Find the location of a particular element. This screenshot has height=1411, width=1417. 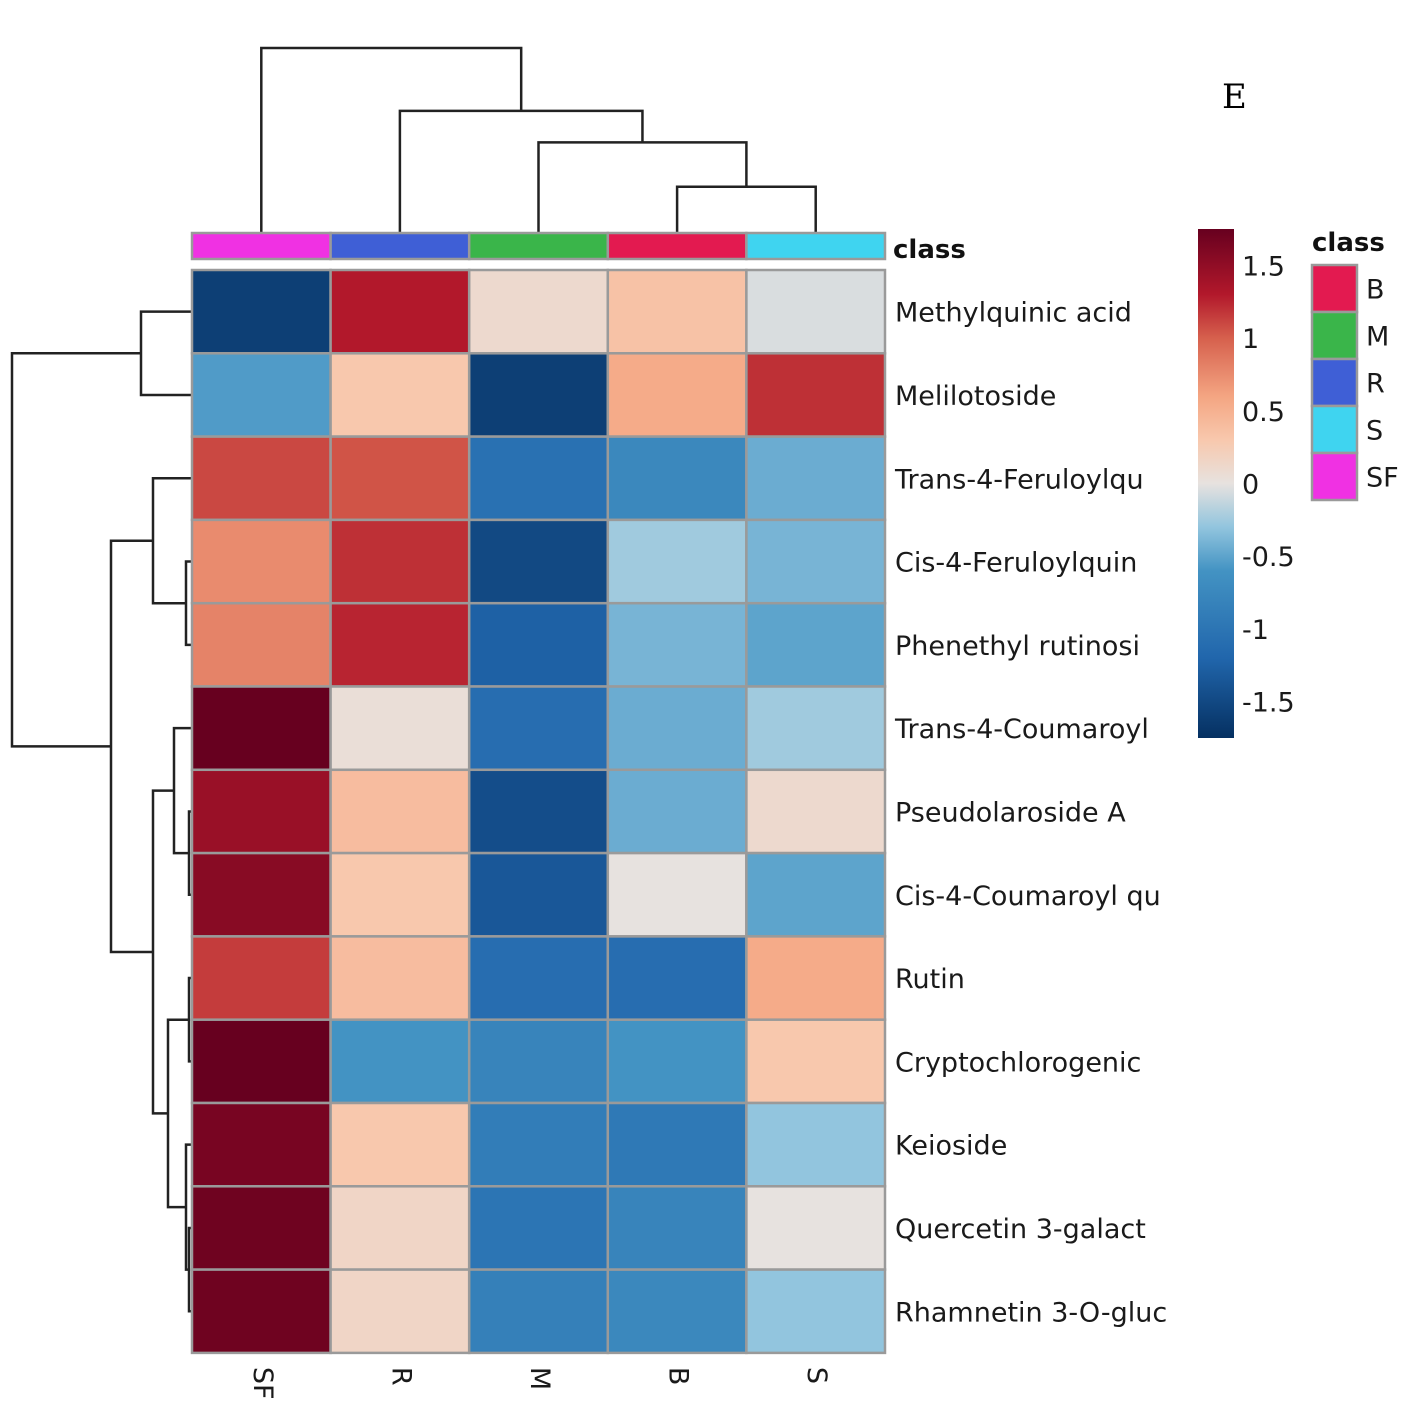

color-scale-tick-label: -0.5 is located at coordinates (1268, 557).